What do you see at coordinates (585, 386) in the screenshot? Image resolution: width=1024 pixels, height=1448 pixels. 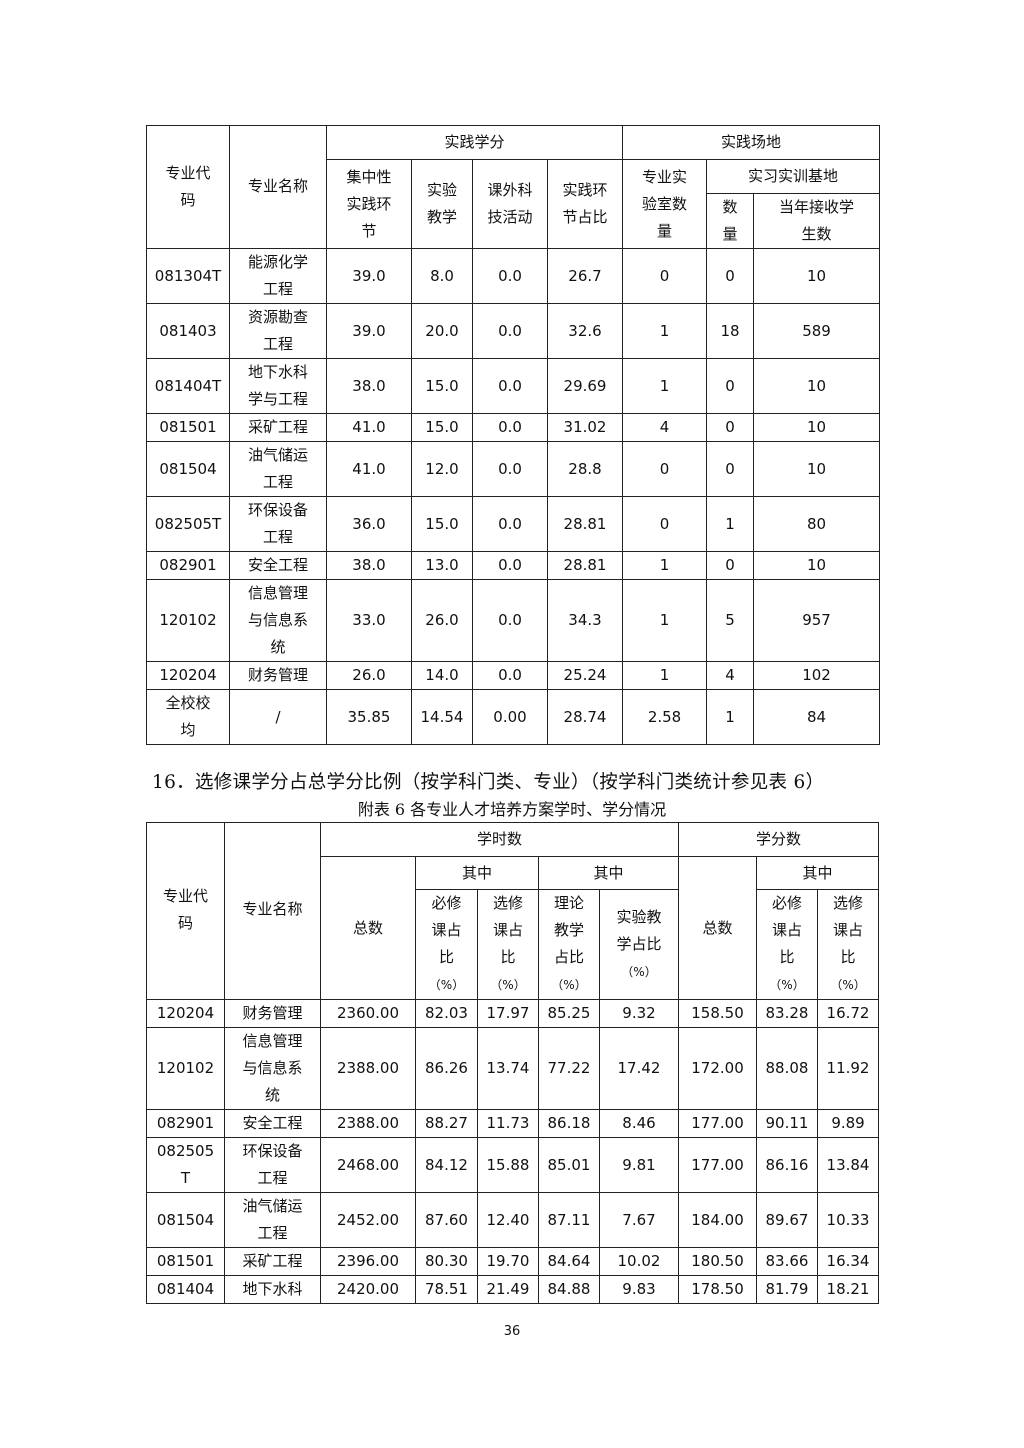 I see `cell-value: 29.69` at bounding box center [585, 386].